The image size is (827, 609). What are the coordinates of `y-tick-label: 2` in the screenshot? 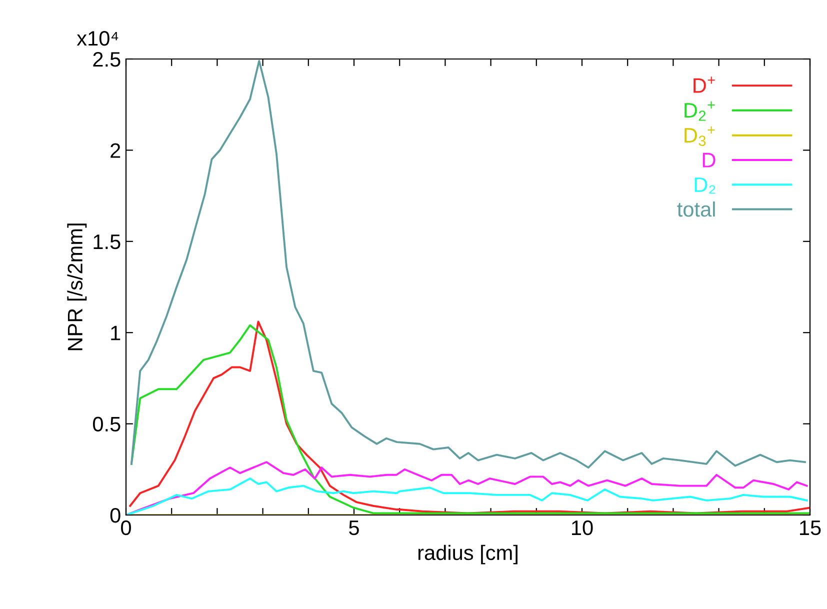 It's located at (115, 150).